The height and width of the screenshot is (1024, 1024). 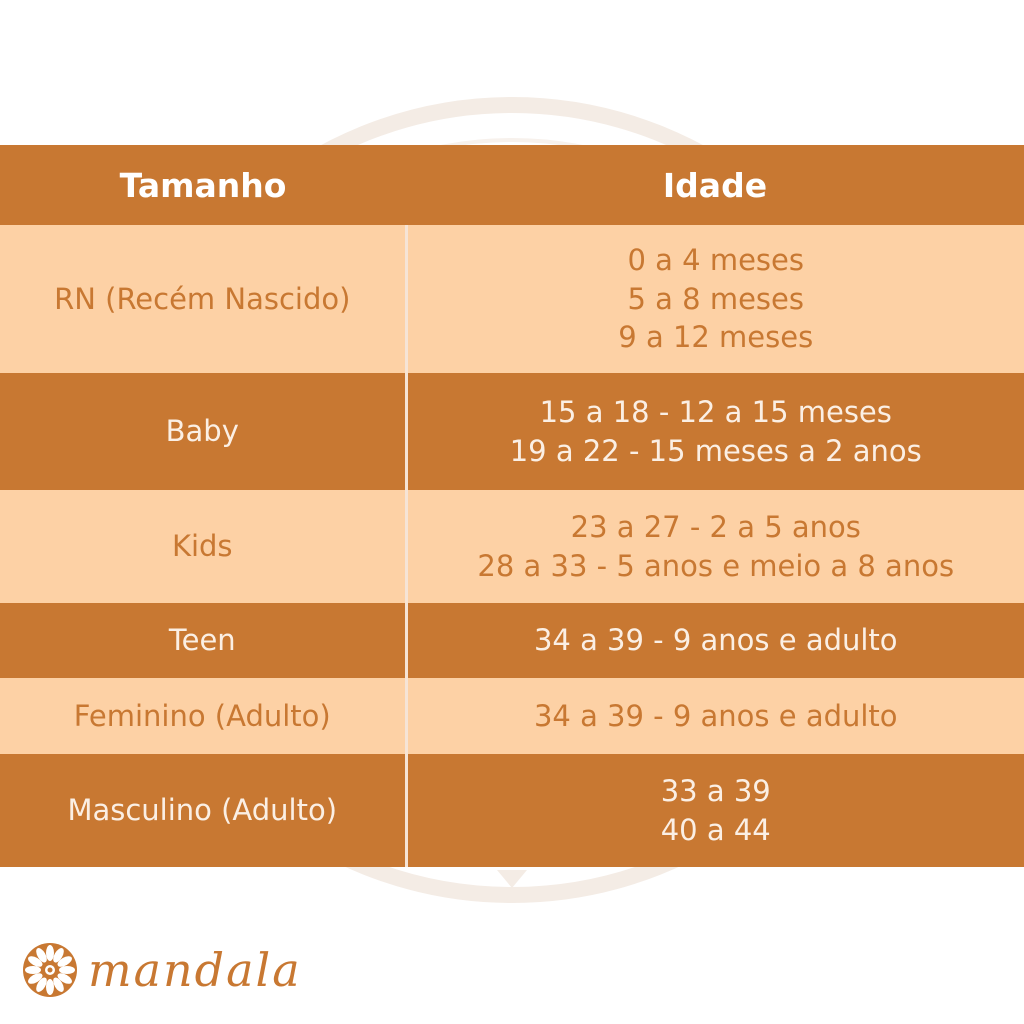 What do you see at coordinates (204, 716) in the screenshot?
I see `size-cell: Feminino (Adulto)` at bounding box center [204, 716].